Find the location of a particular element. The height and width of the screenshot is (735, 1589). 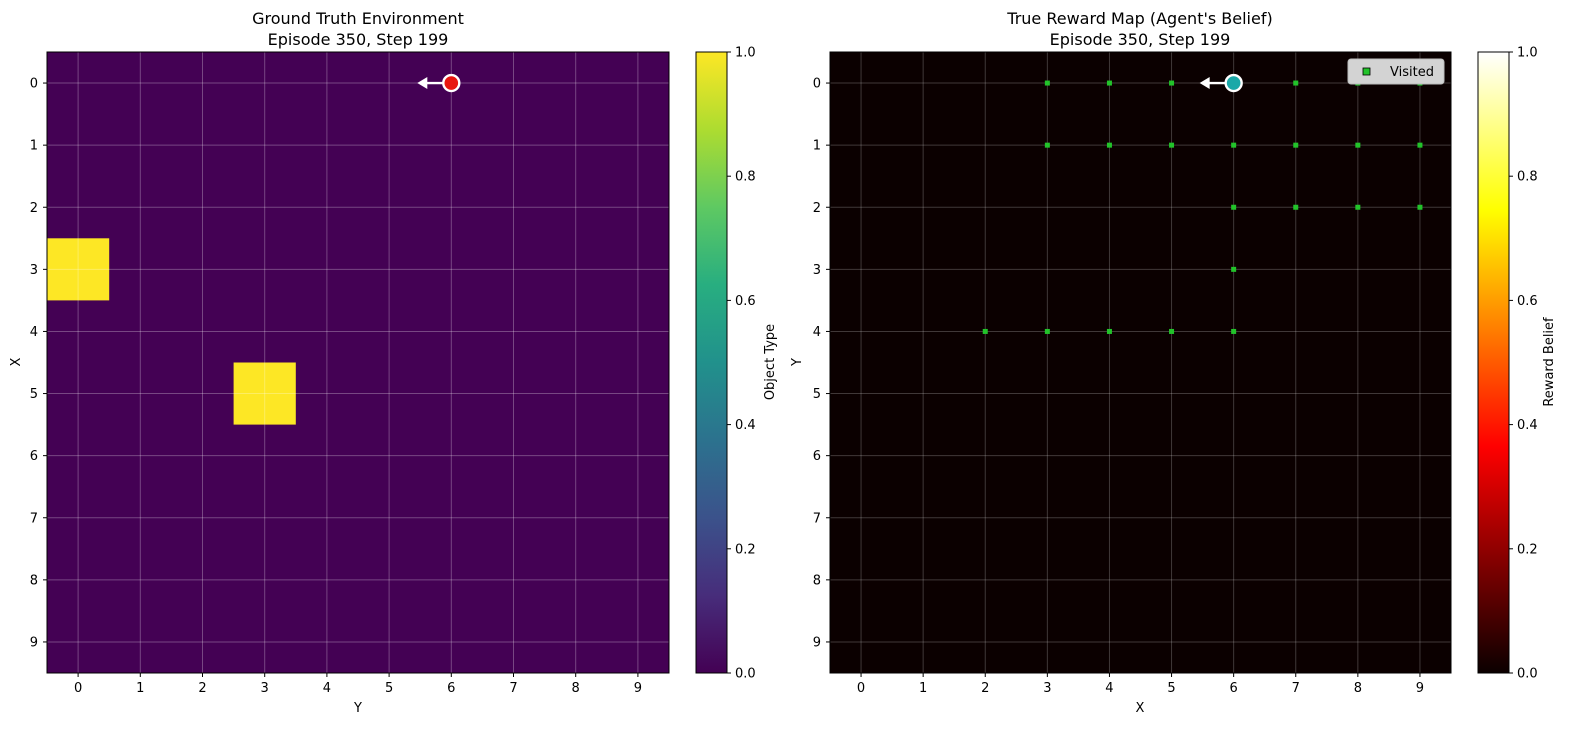

left-colorbar-tick-label: 0.2 is located at coordinates (745, 549).